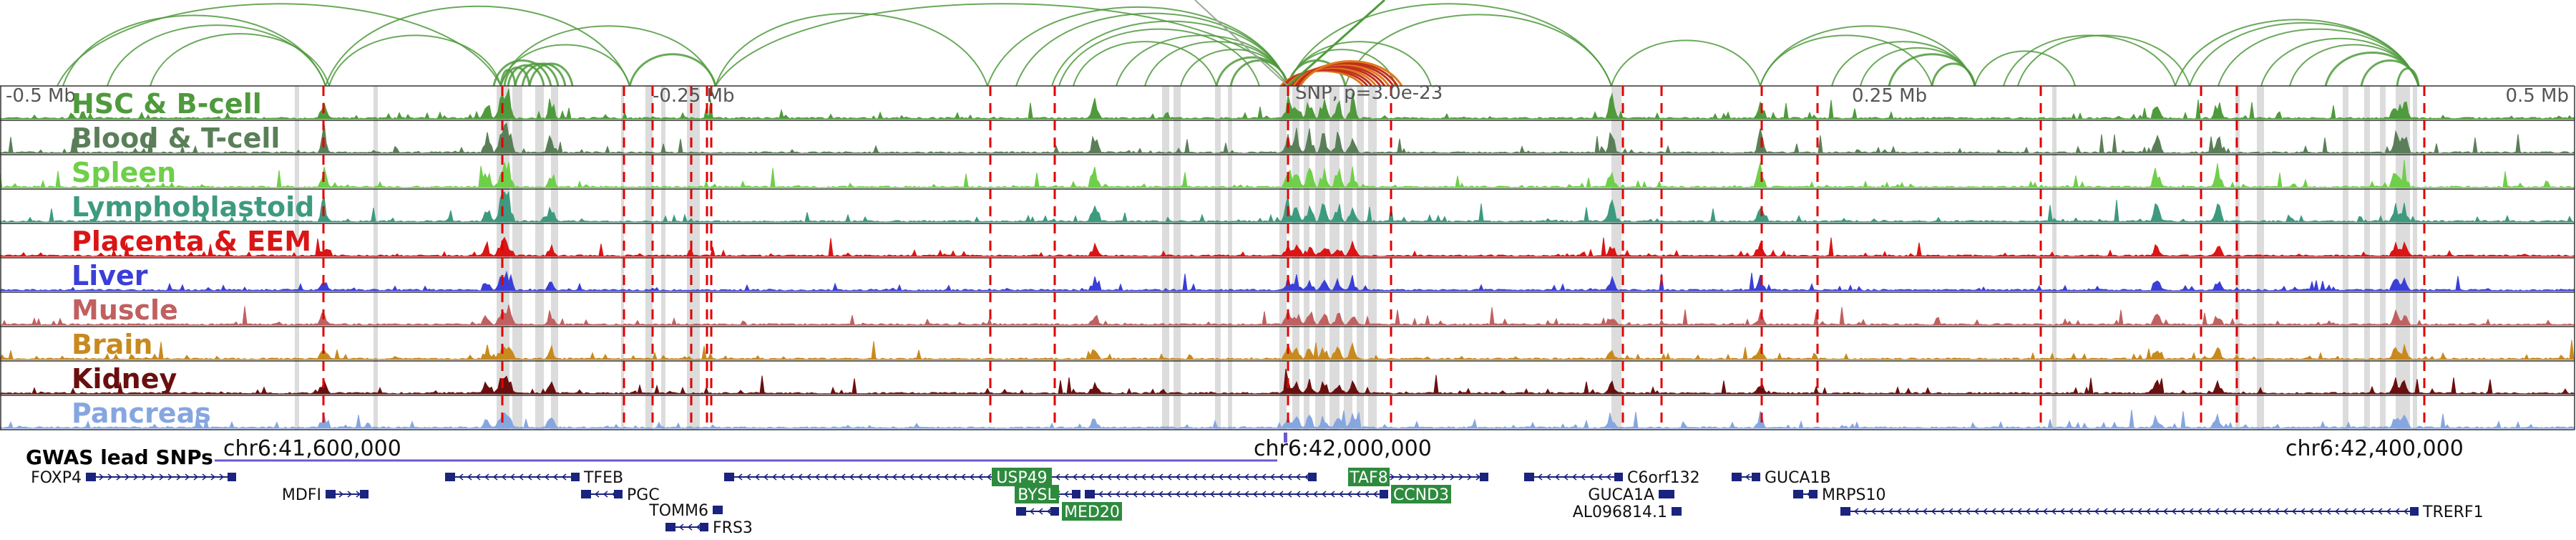  Describe the element at coordinates (1621, 495) in the screenshot. I see `gene-label: GUCA1A` at that location.